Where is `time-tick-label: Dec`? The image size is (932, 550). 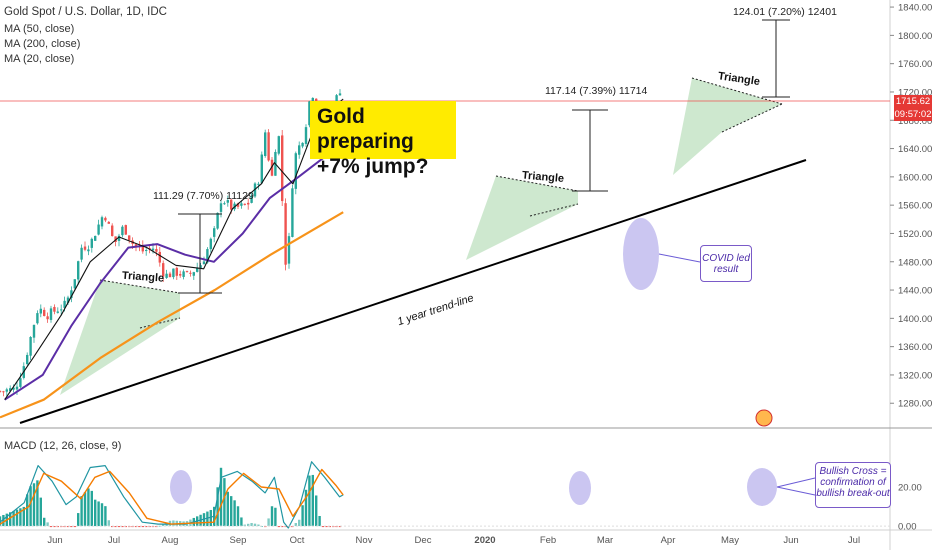 time-tick-label: Dec is located at coordinates (423, 540).